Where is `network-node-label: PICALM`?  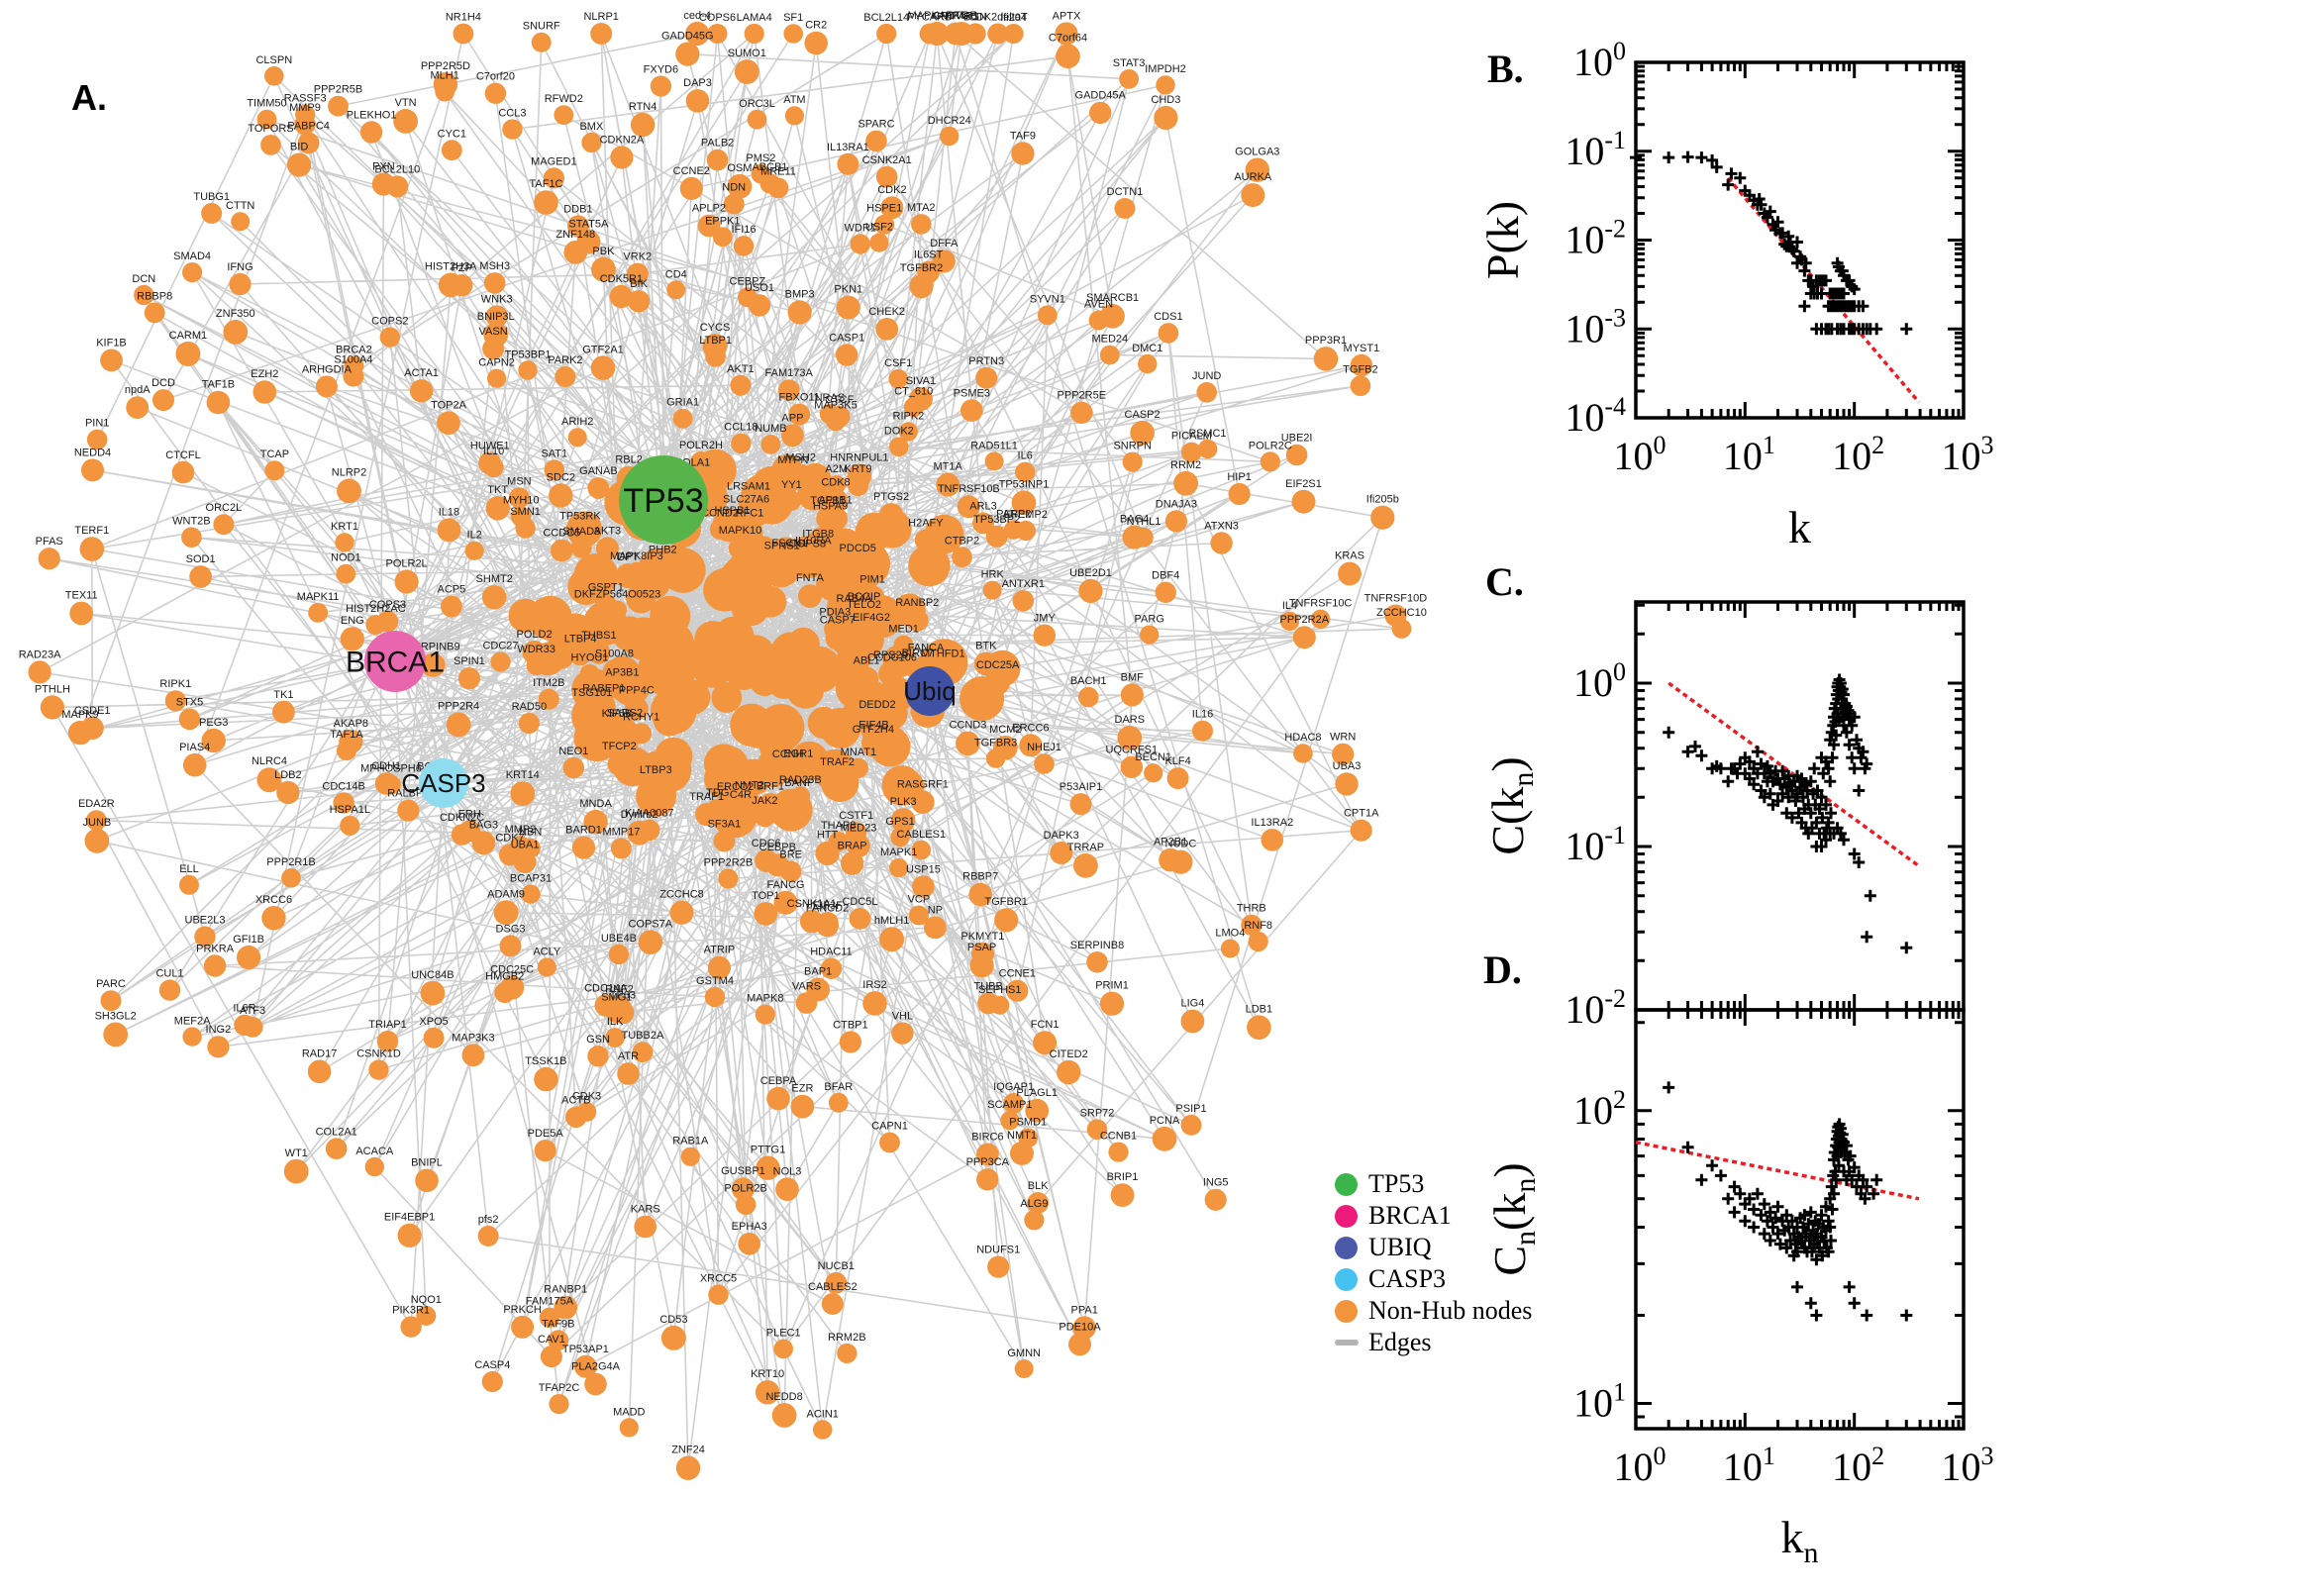 network-node-label: PICALM is located at coordinates (1191, 437).